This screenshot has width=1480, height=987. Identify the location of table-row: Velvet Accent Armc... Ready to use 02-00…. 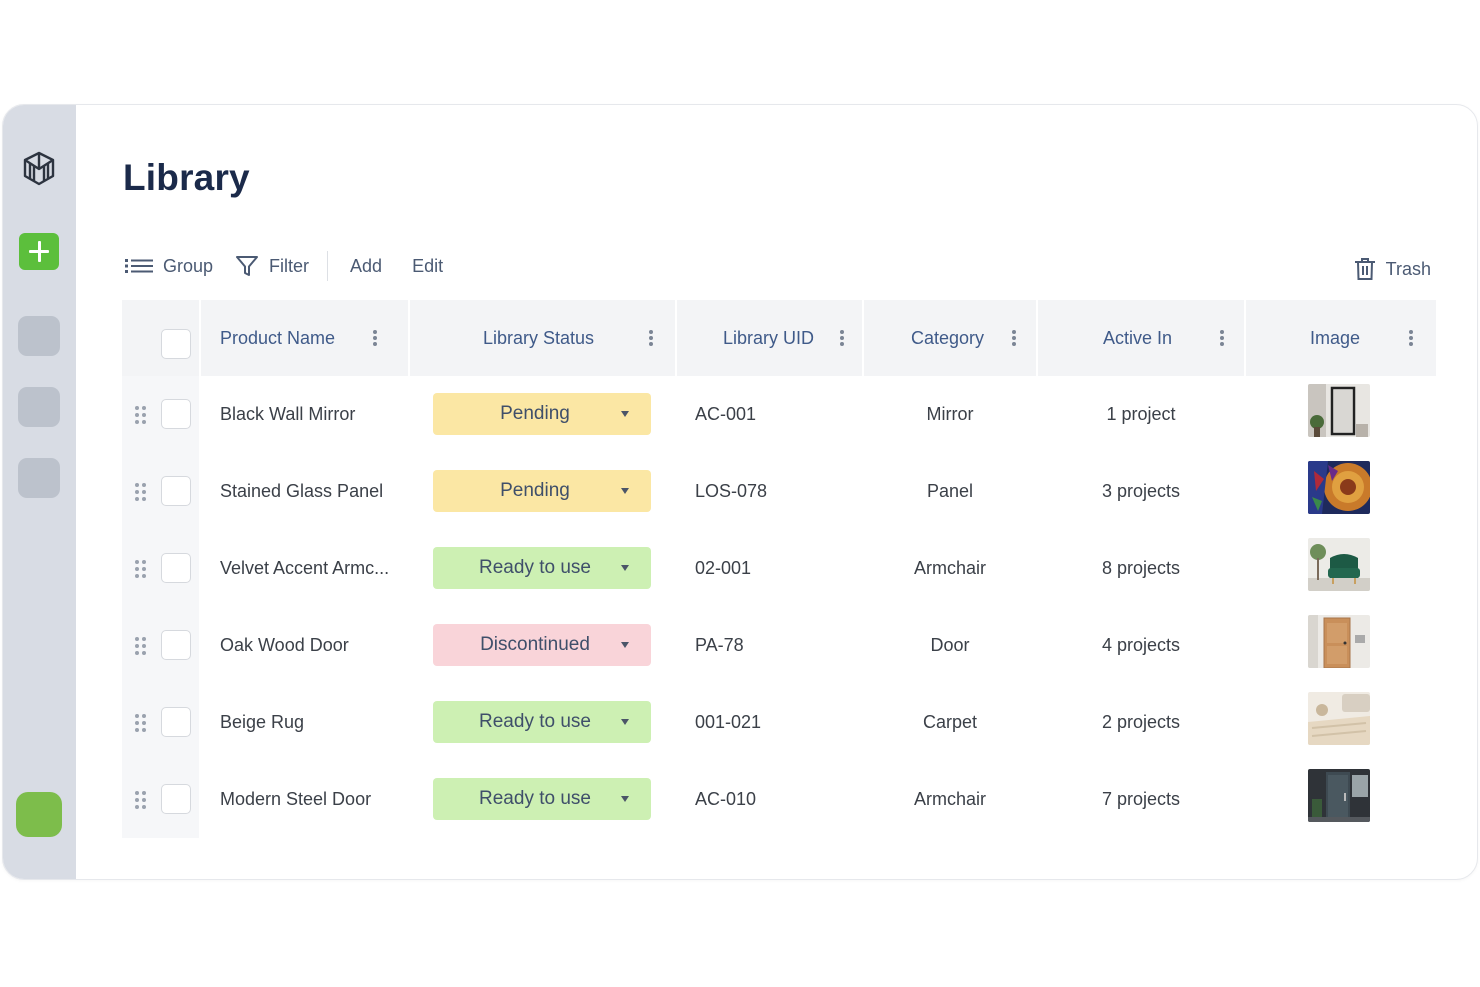
(779, 568).